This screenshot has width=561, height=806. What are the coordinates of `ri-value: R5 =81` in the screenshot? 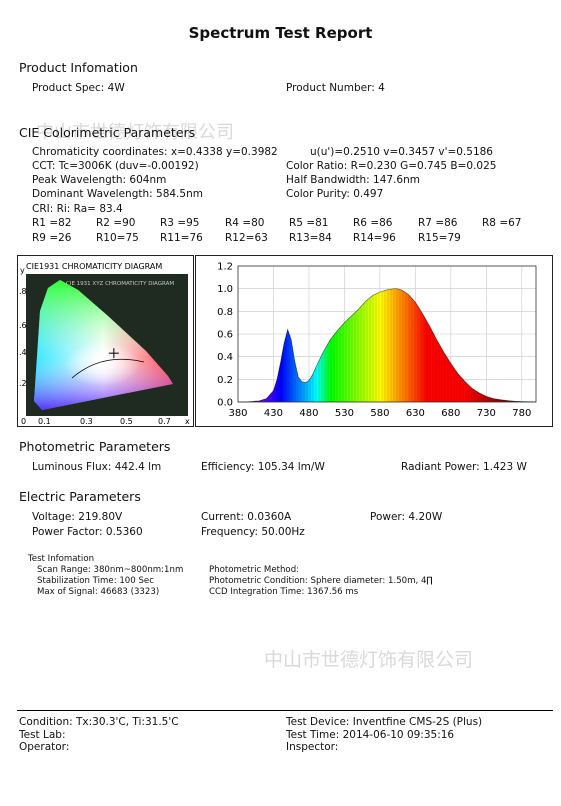 It's located at (309, 223).